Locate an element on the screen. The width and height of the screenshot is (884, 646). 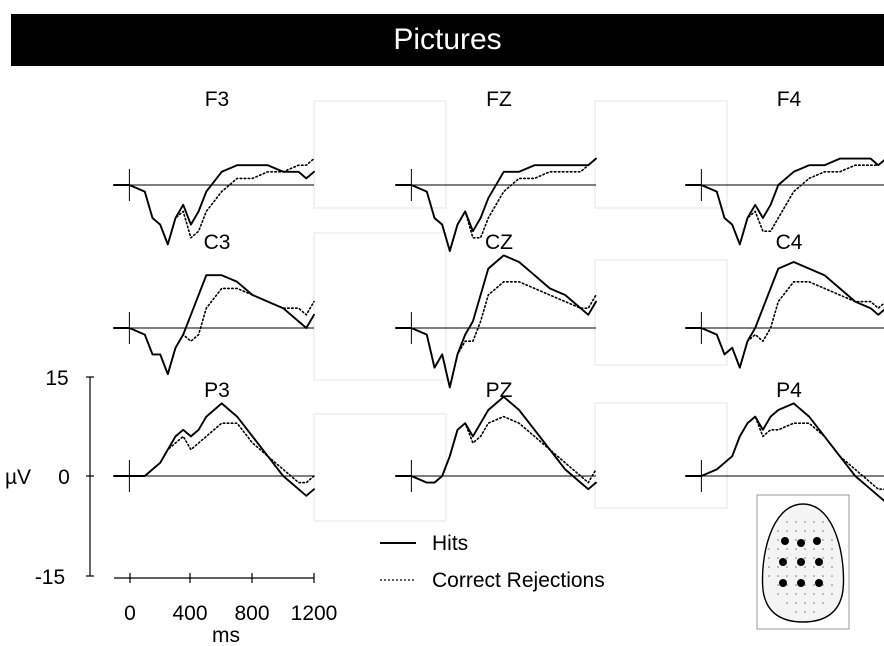
channel-label: P3 is located at coordinates (217, 390).